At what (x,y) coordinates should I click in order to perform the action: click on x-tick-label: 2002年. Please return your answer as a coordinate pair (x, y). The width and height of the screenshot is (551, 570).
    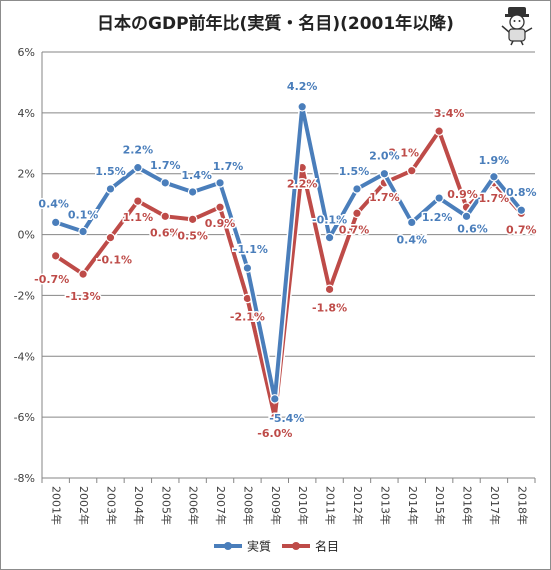
    Looking at the image, I should click on (84, 505).